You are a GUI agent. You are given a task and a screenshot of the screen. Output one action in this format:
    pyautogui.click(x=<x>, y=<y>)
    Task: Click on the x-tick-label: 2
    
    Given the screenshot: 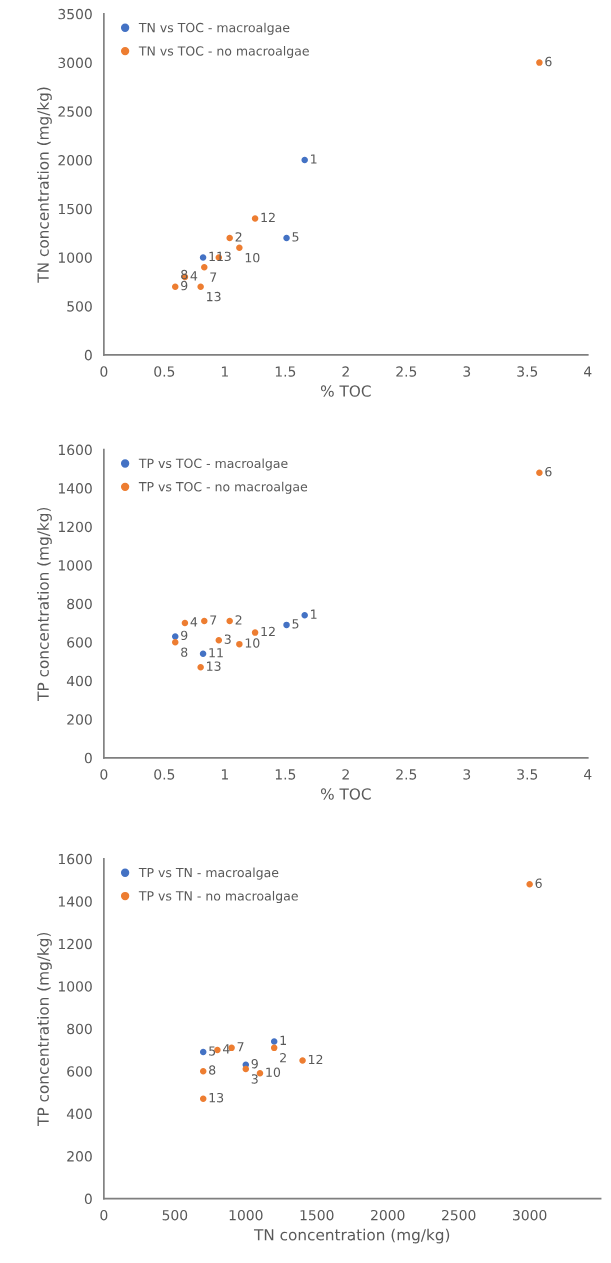 What is the action you would take?
    pyautogui.click(x=345, y=371)
    